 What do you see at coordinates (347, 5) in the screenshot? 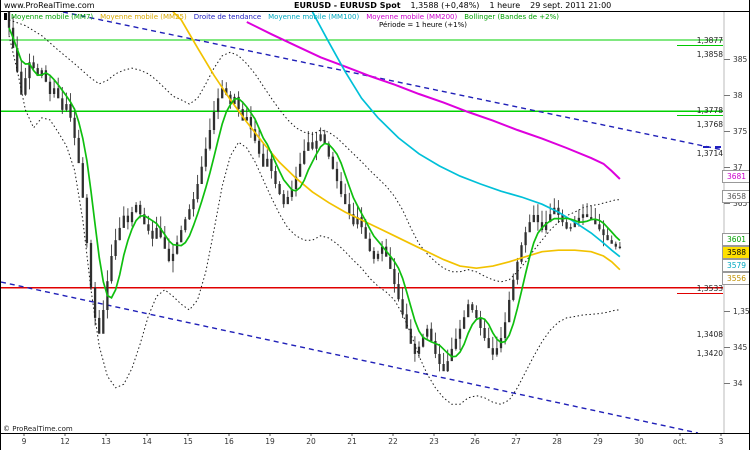
I see `instrument-title: EURUSD - EURUSD Spot` at bounding box center [347, 5].